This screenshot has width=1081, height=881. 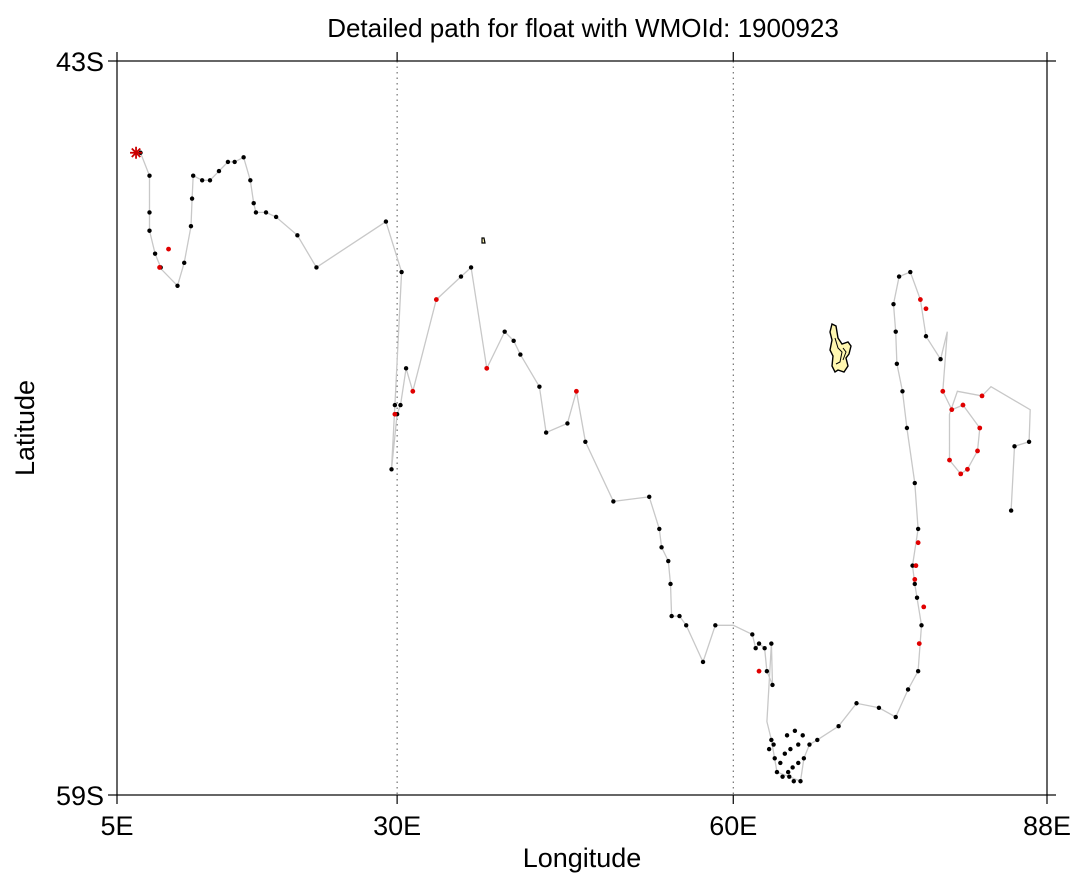 I want to click on small-island, so click(x=483, y=240).